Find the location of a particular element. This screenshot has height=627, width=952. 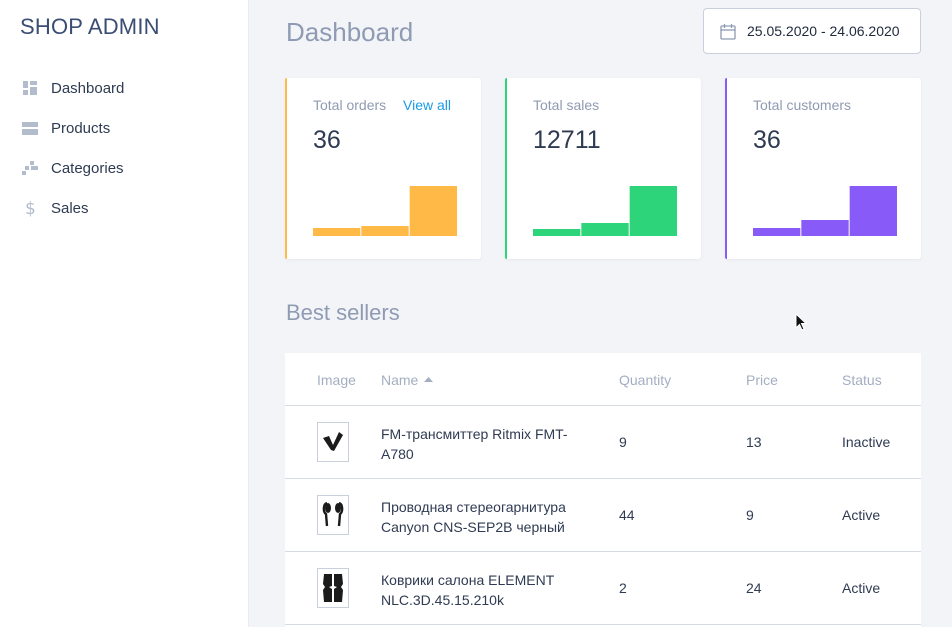

sidebar-item-label: Categories is located at coordinates (87, 168).